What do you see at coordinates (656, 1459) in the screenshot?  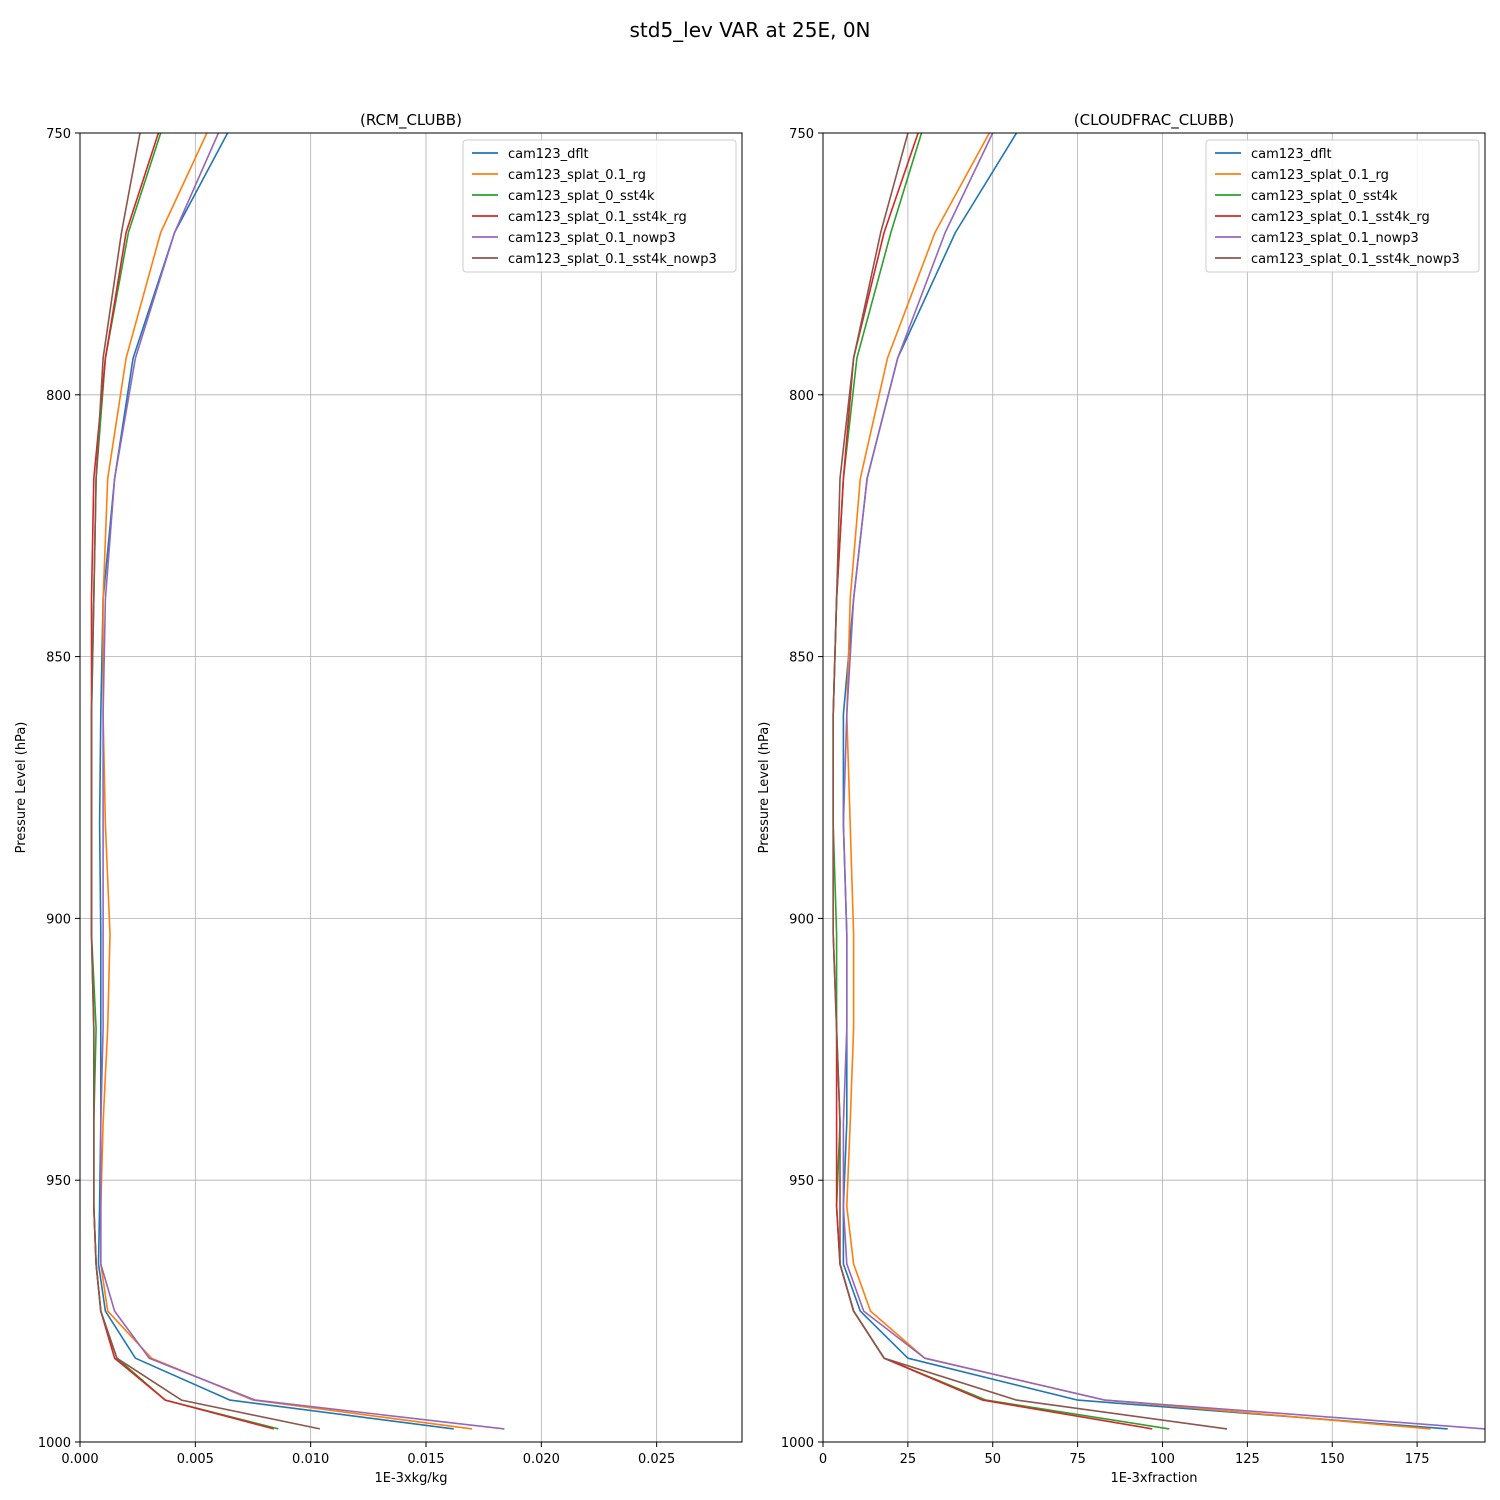 I see `x-tick-label: 0.025` at bounding box center [656, 1459].